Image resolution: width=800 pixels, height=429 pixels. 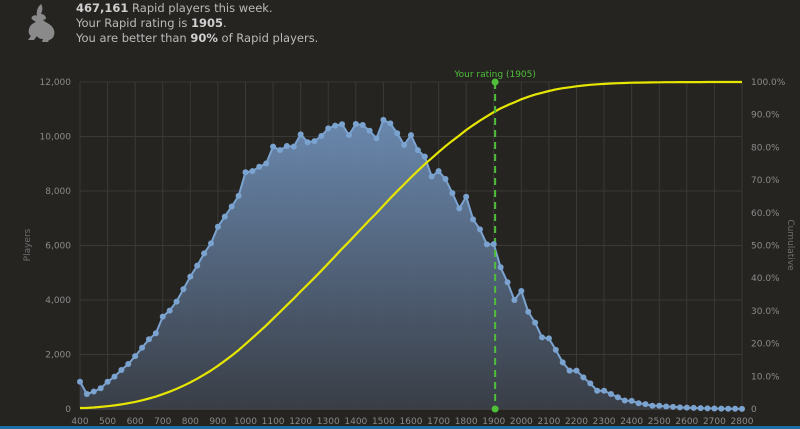 I want to click on x-tick-label: 2600, so click(x=686, y=422).